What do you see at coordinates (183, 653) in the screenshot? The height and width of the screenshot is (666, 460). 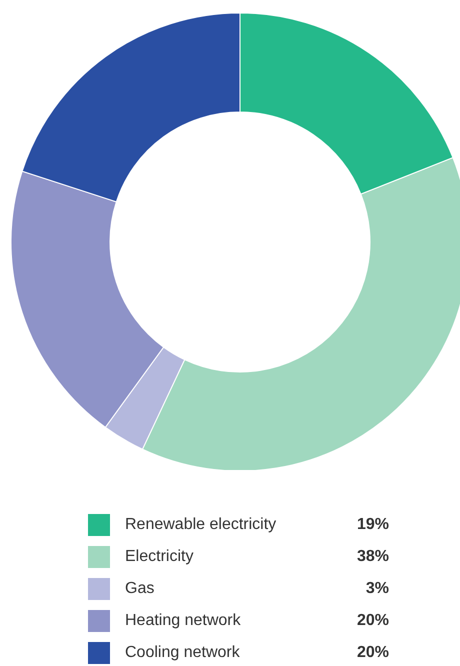 I see `legend-label: Cooling network` at bounding box center [183, 653].